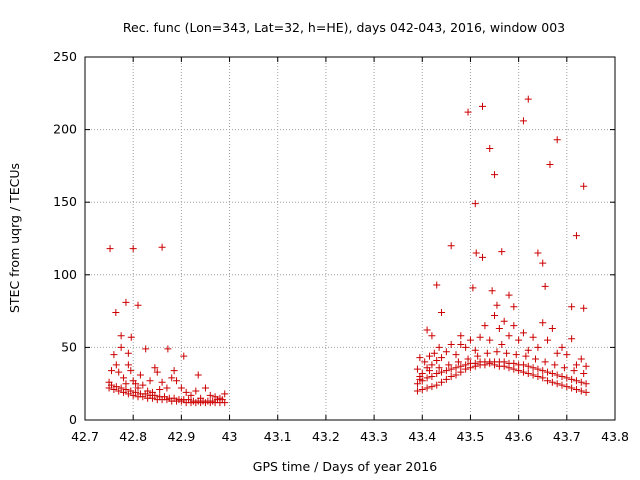 The height and width of the screenshot is (480, 640). What do you see at coordinates (615, 436) in the screenshot?
I see `x-tick-label: 43.8` at bounding box center [615, 436].